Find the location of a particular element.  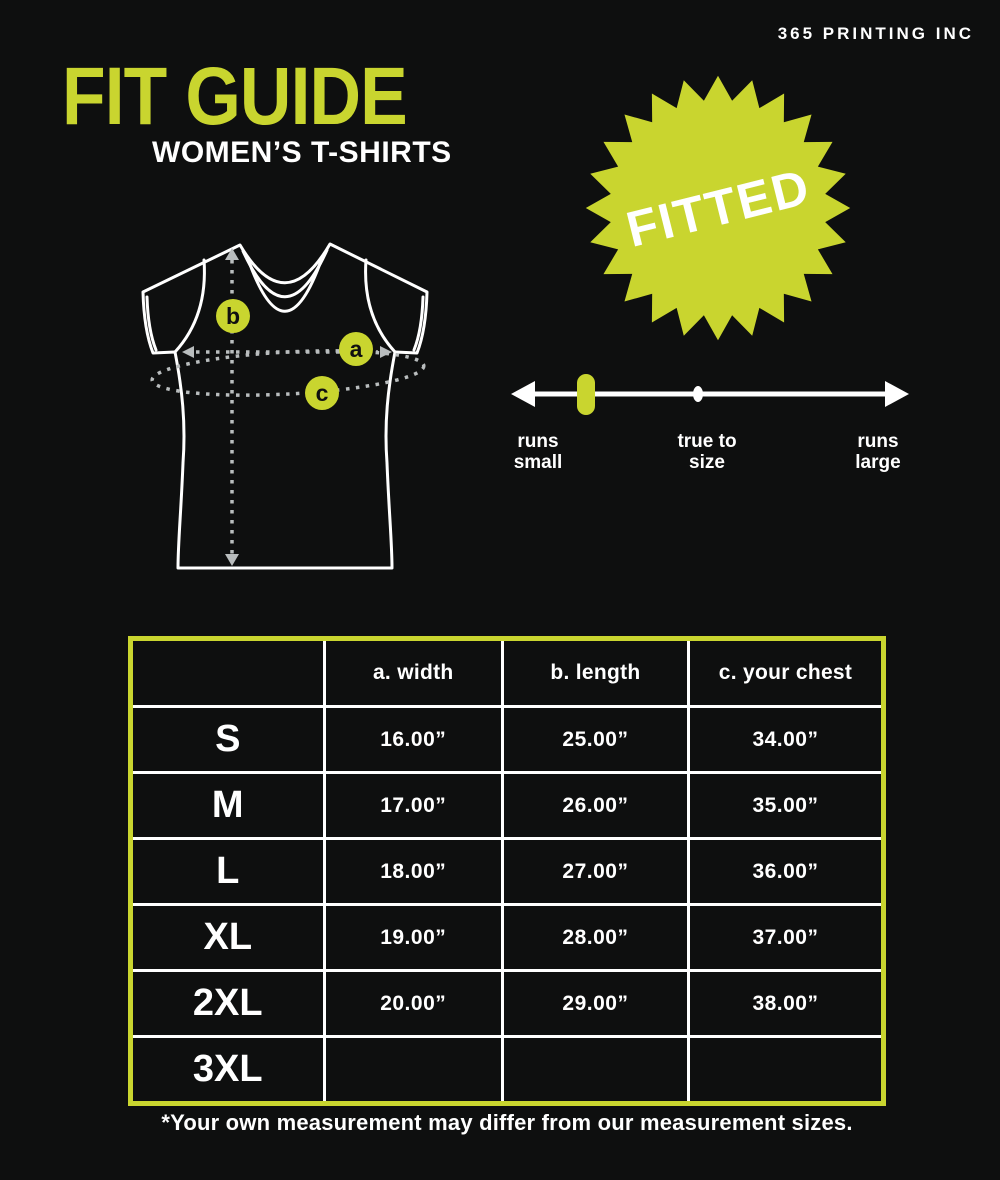

table-row-3xl: 3XL is located at coordinates (507, 1070).